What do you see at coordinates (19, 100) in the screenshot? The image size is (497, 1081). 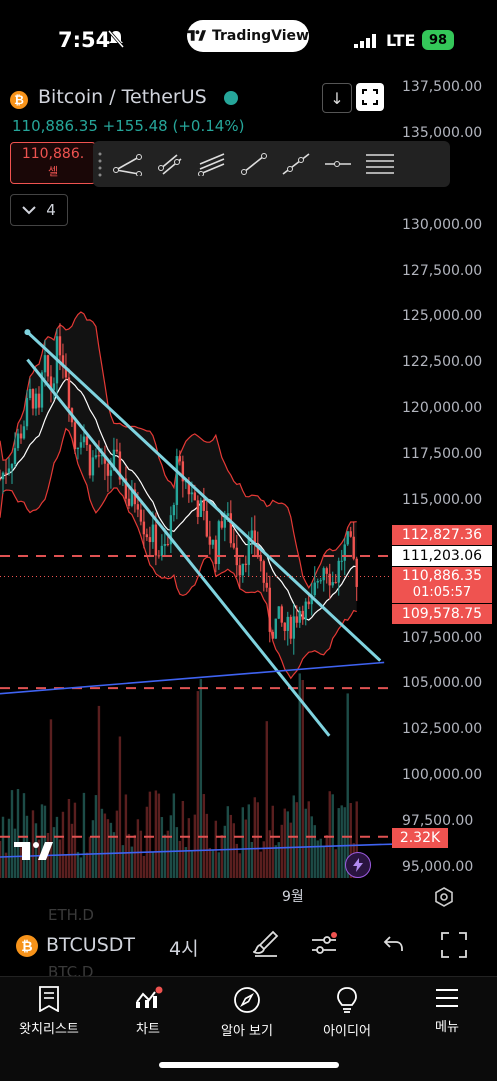 I see `bitcoin-logo-icon: ₿` at bounding box center [19, 100].